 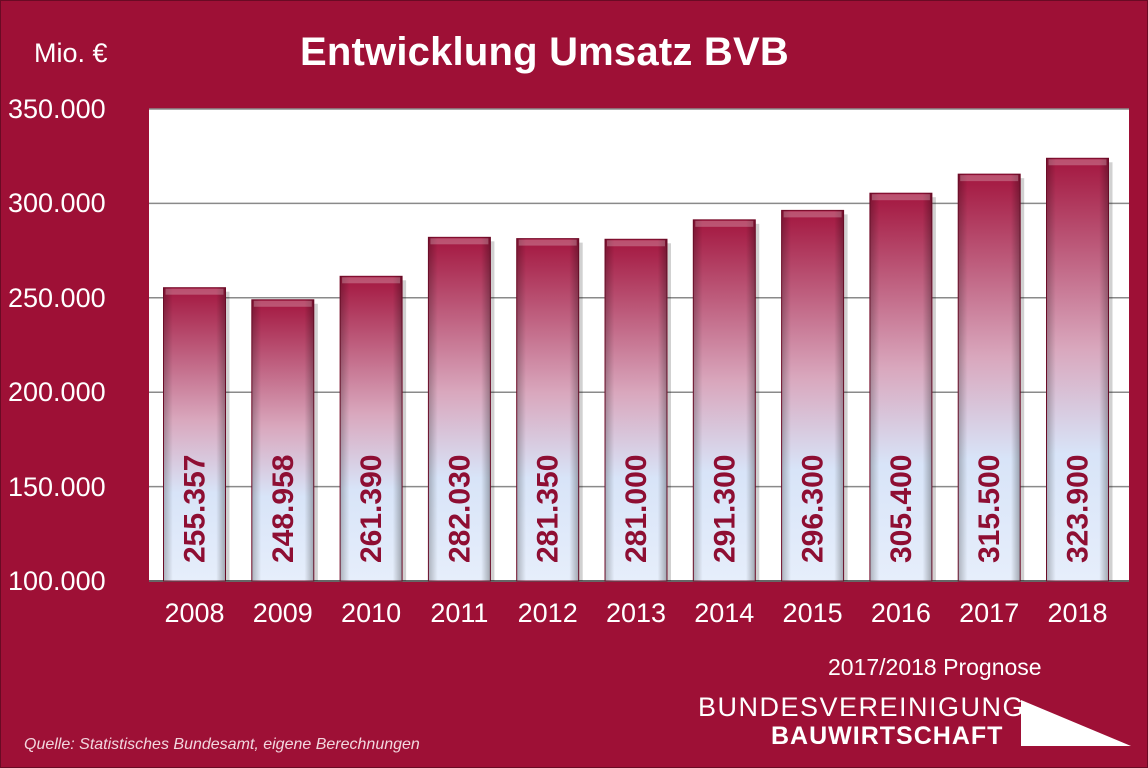 What do you see at coordinates (57, 297) in the screenshot?
I see `y-tick-label: 250.000` at bounding box center [57, 297].